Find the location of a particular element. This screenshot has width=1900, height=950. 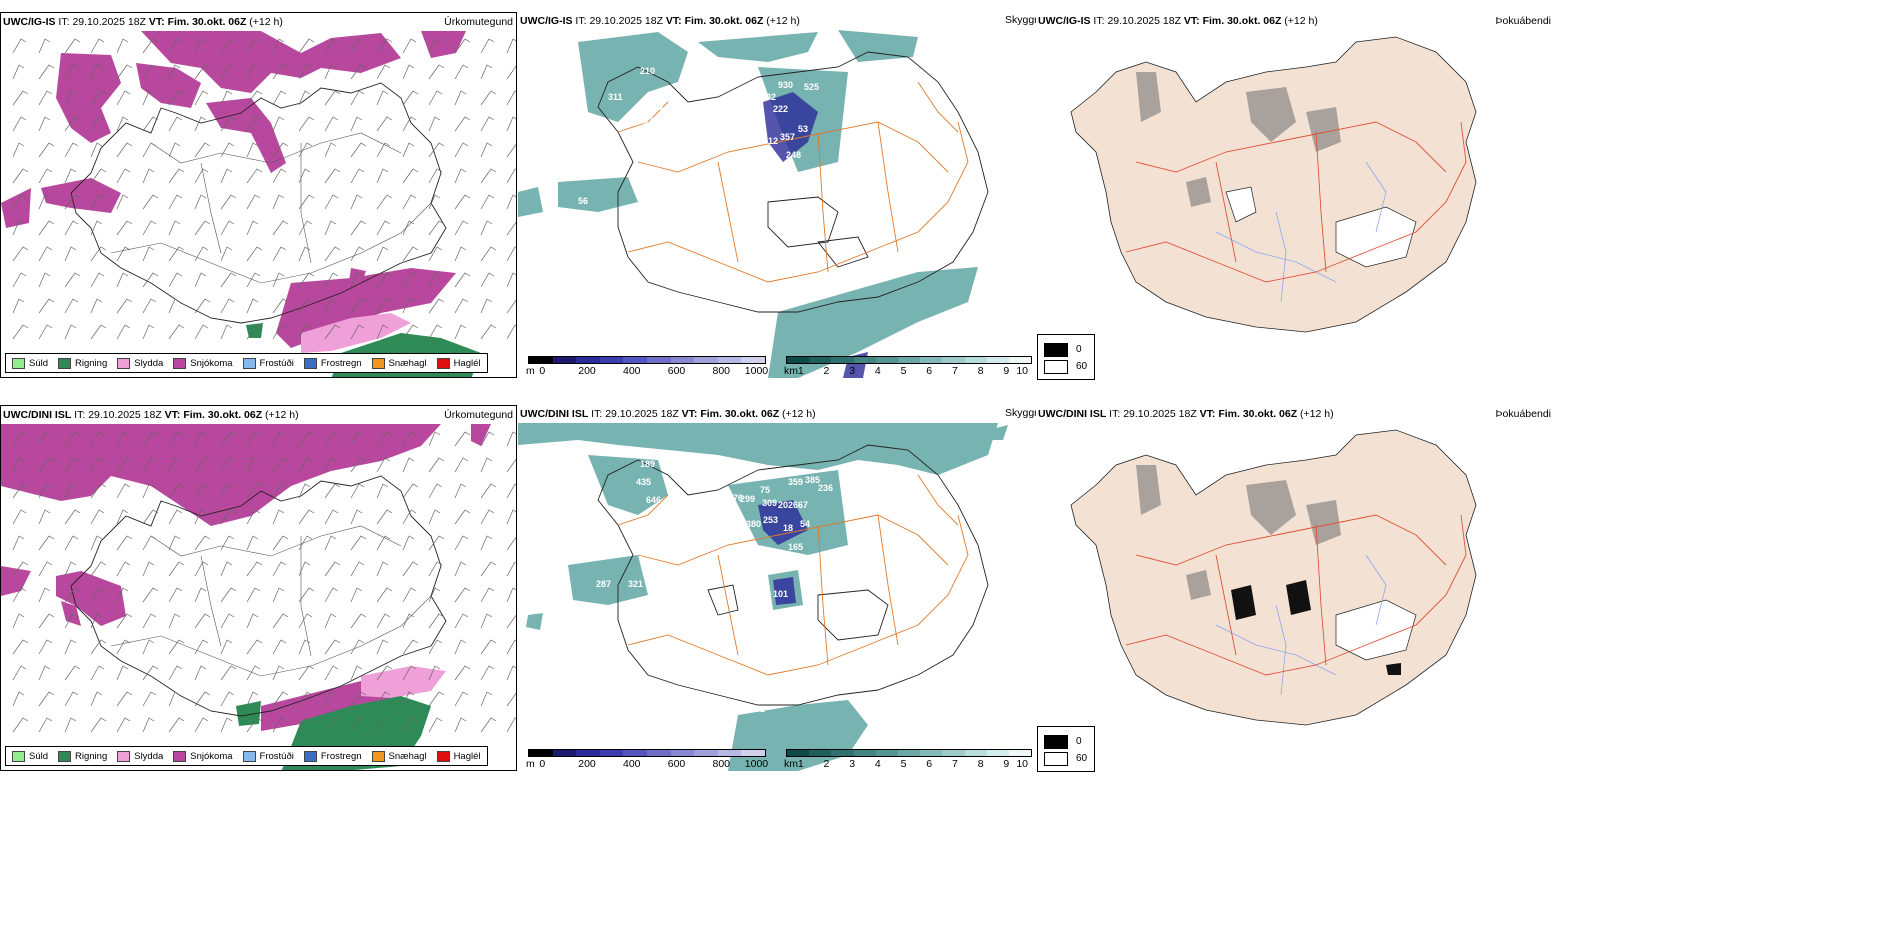

visibility-areas is located at coordinates (748, 204).